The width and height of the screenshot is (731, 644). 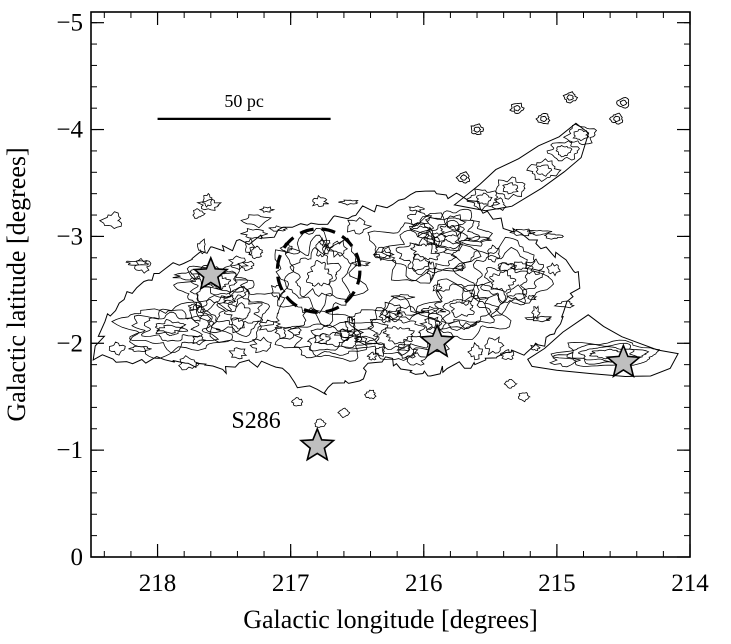 I want to click on dashed-circle, so click(x=318, y=270).